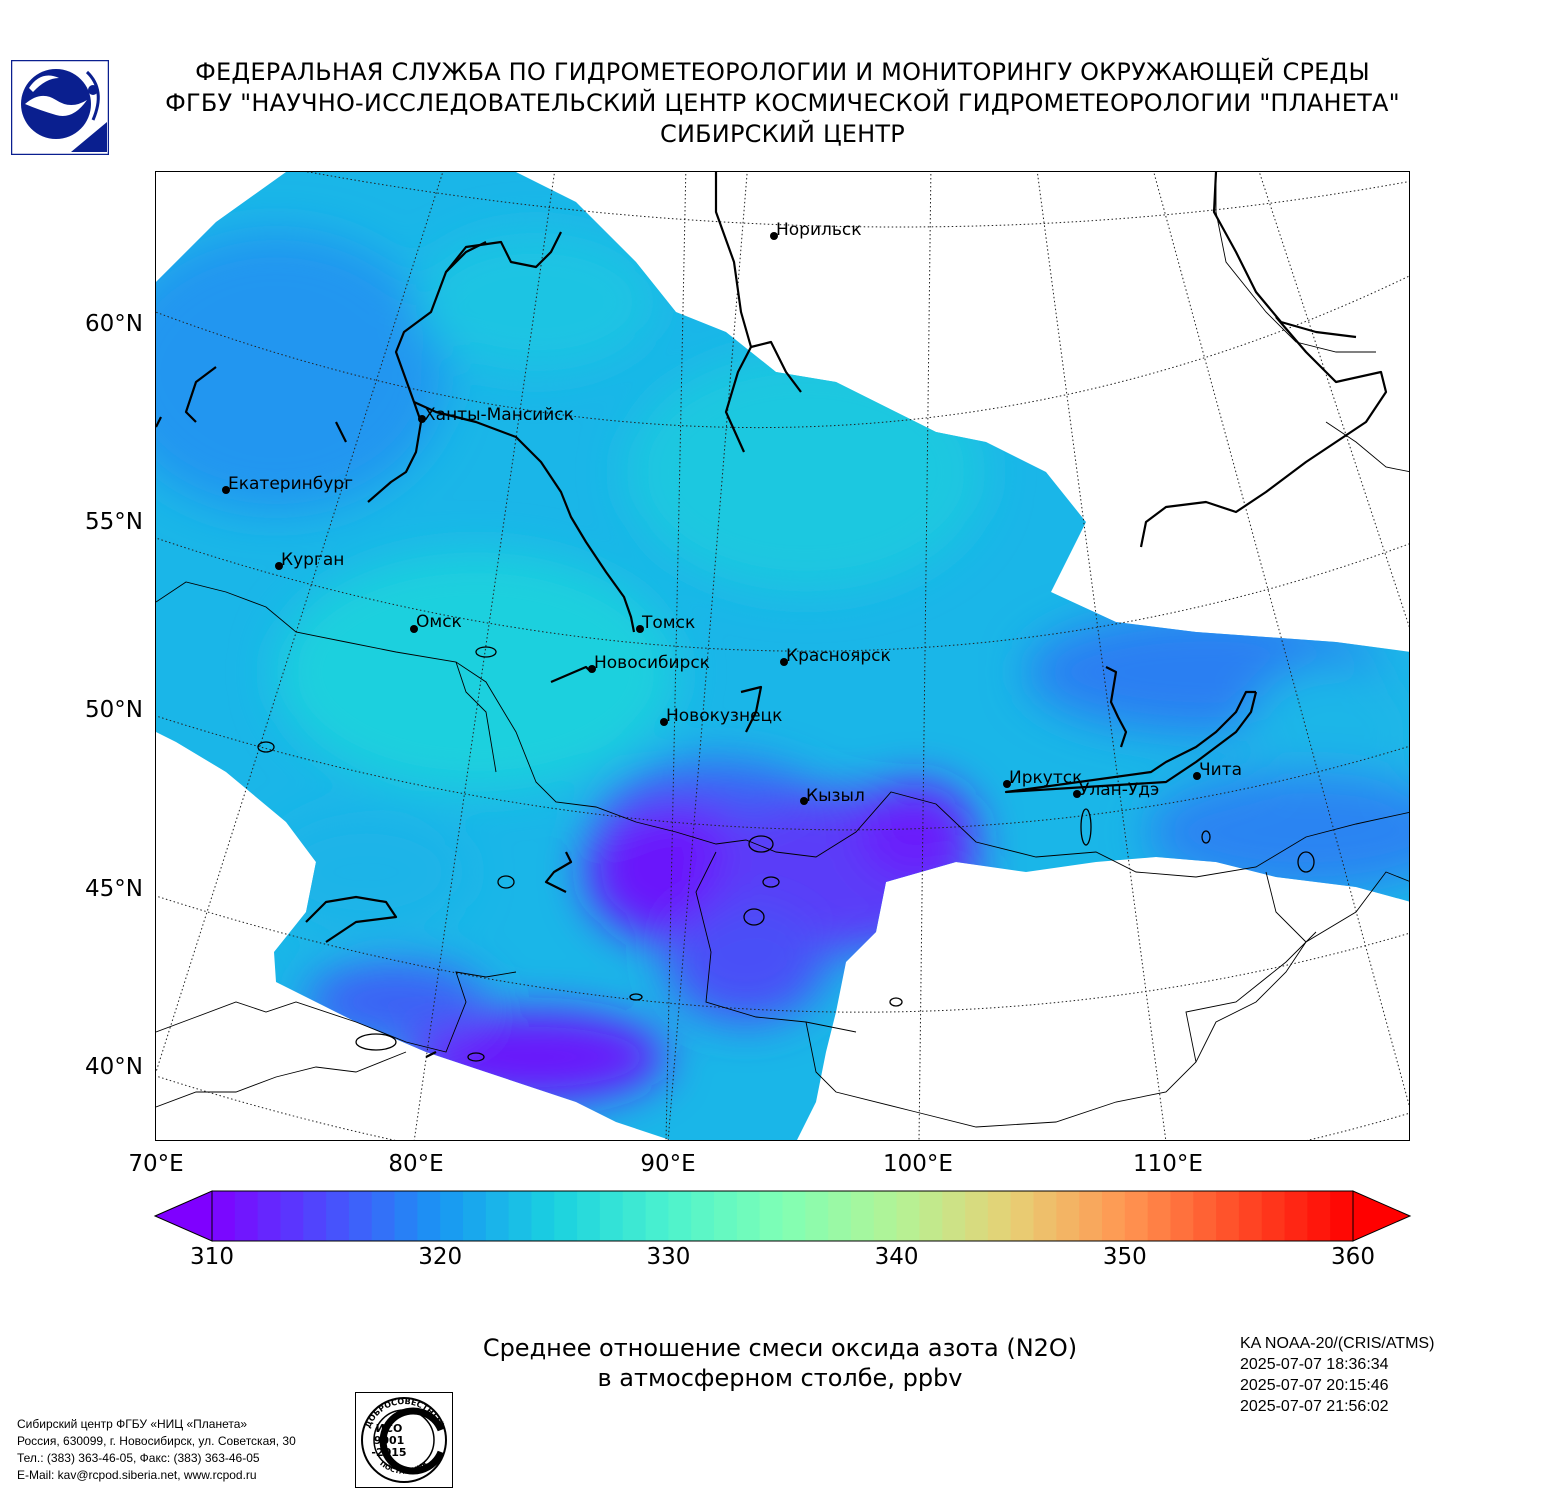  Describe the element at coordinates (1007, 784) in the screenshot. I see `city-dot-irkutsk` at that location.